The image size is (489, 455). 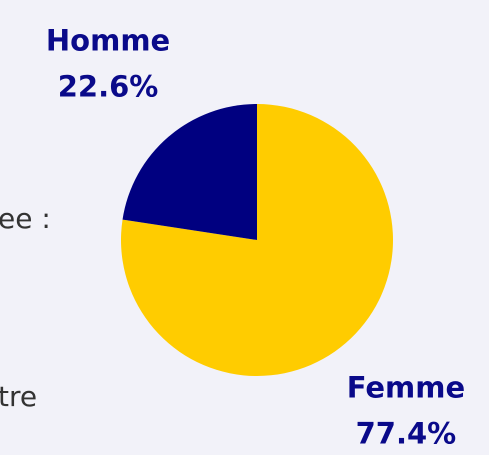 I want to click on slice-value-label: 22.6%, so click(x=108, y=87).